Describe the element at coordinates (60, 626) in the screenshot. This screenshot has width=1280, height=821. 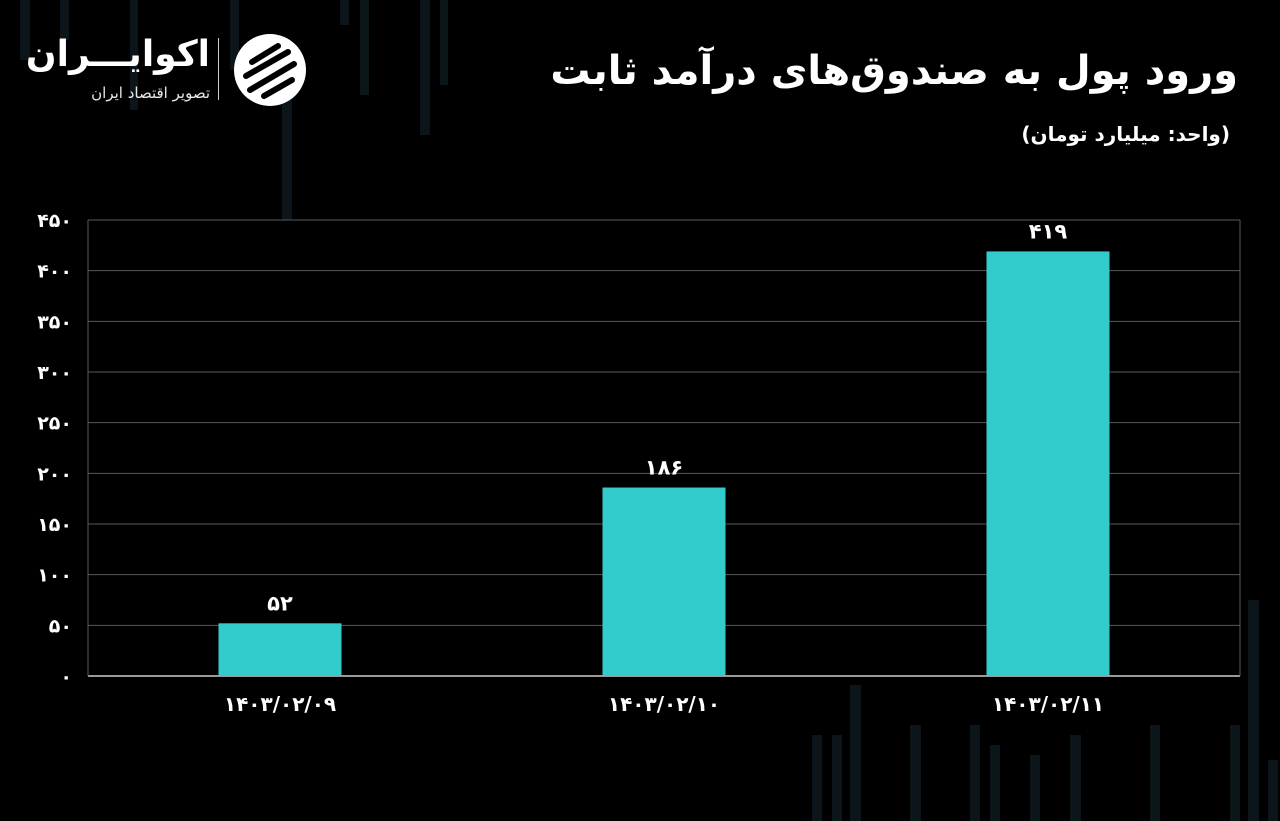
I see `y-tick-label: ۵۰` at that location.